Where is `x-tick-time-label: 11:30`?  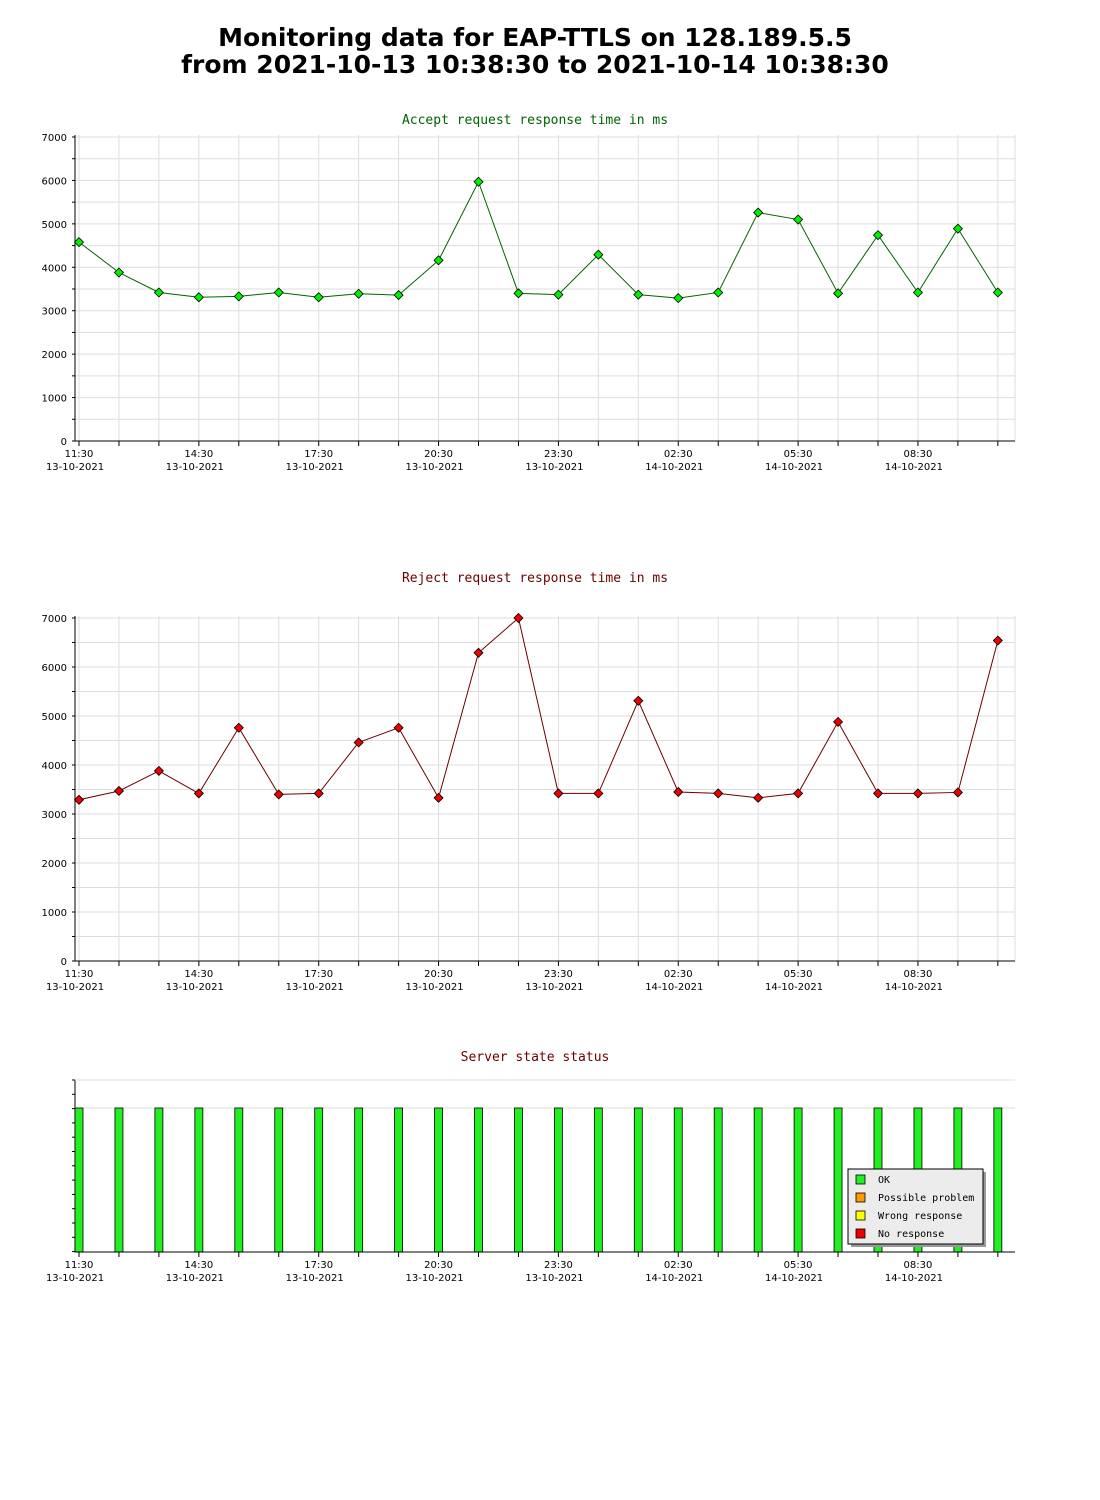
x-tick-time-label: 11:30 is located at coordinates (79, 974).